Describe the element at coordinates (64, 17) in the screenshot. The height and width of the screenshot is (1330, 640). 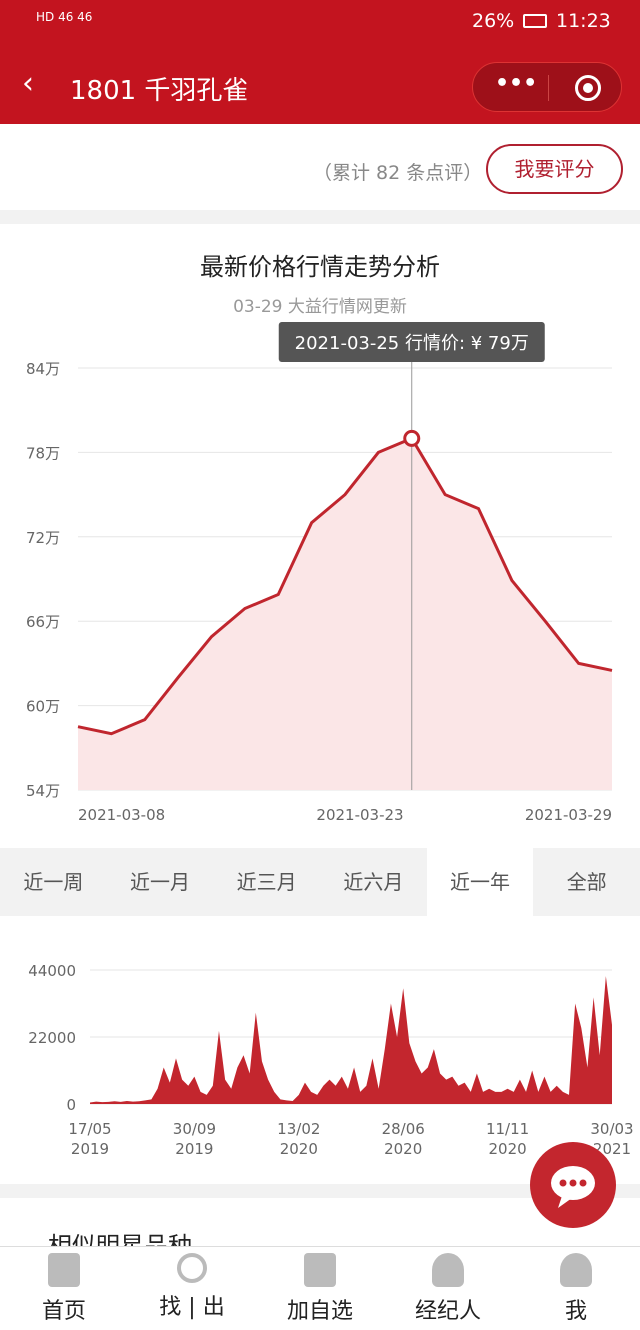
I see `signal-status: HD 46 46` at that location.